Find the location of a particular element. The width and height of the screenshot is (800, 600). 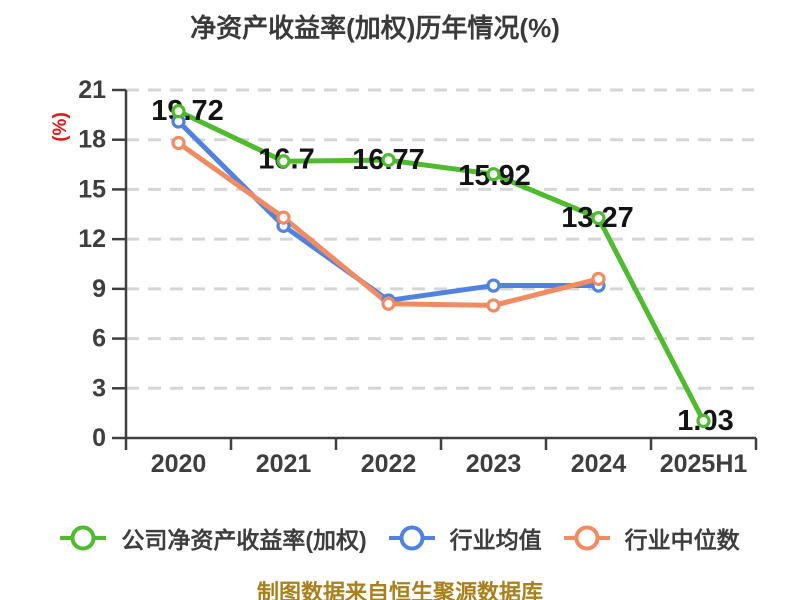

legend-item-label: 行业中位数 is located at coordinates (682, 540).